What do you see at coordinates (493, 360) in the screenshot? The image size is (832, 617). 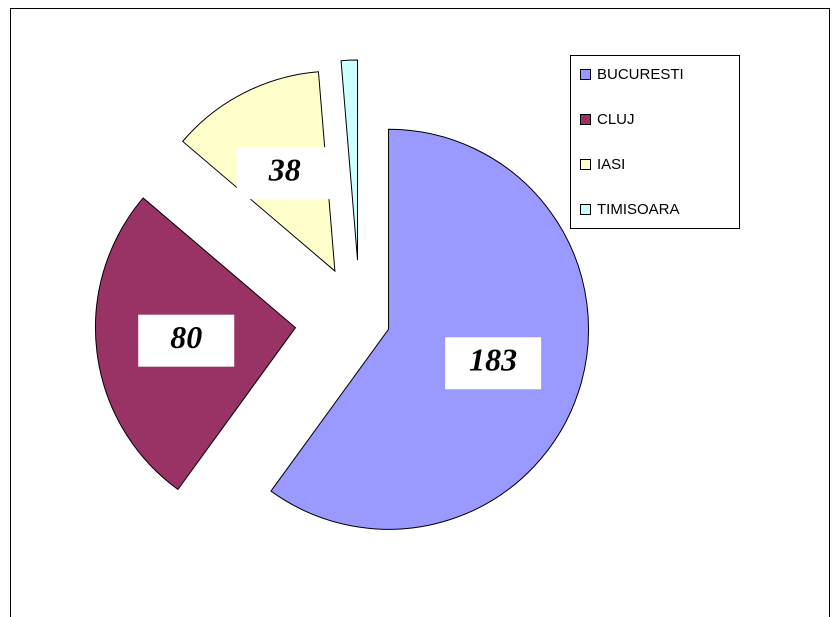 I see `data-label: 183` at bounding box center [493, 360].